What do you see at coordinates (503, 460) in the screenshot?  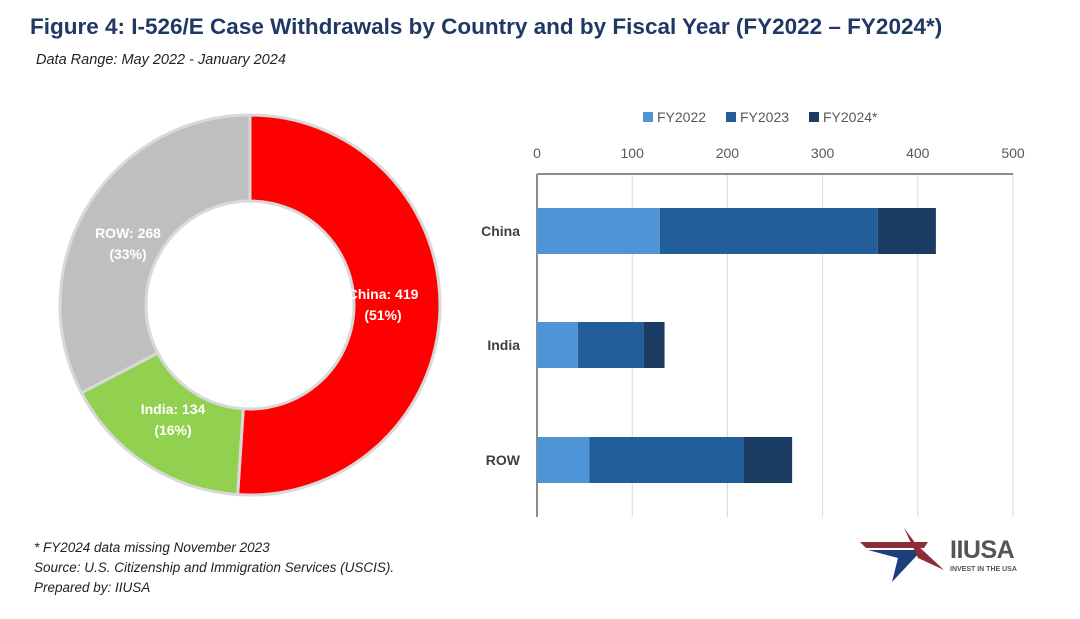 I see `category-label-row: ROW` at bounding box center [503, 460].